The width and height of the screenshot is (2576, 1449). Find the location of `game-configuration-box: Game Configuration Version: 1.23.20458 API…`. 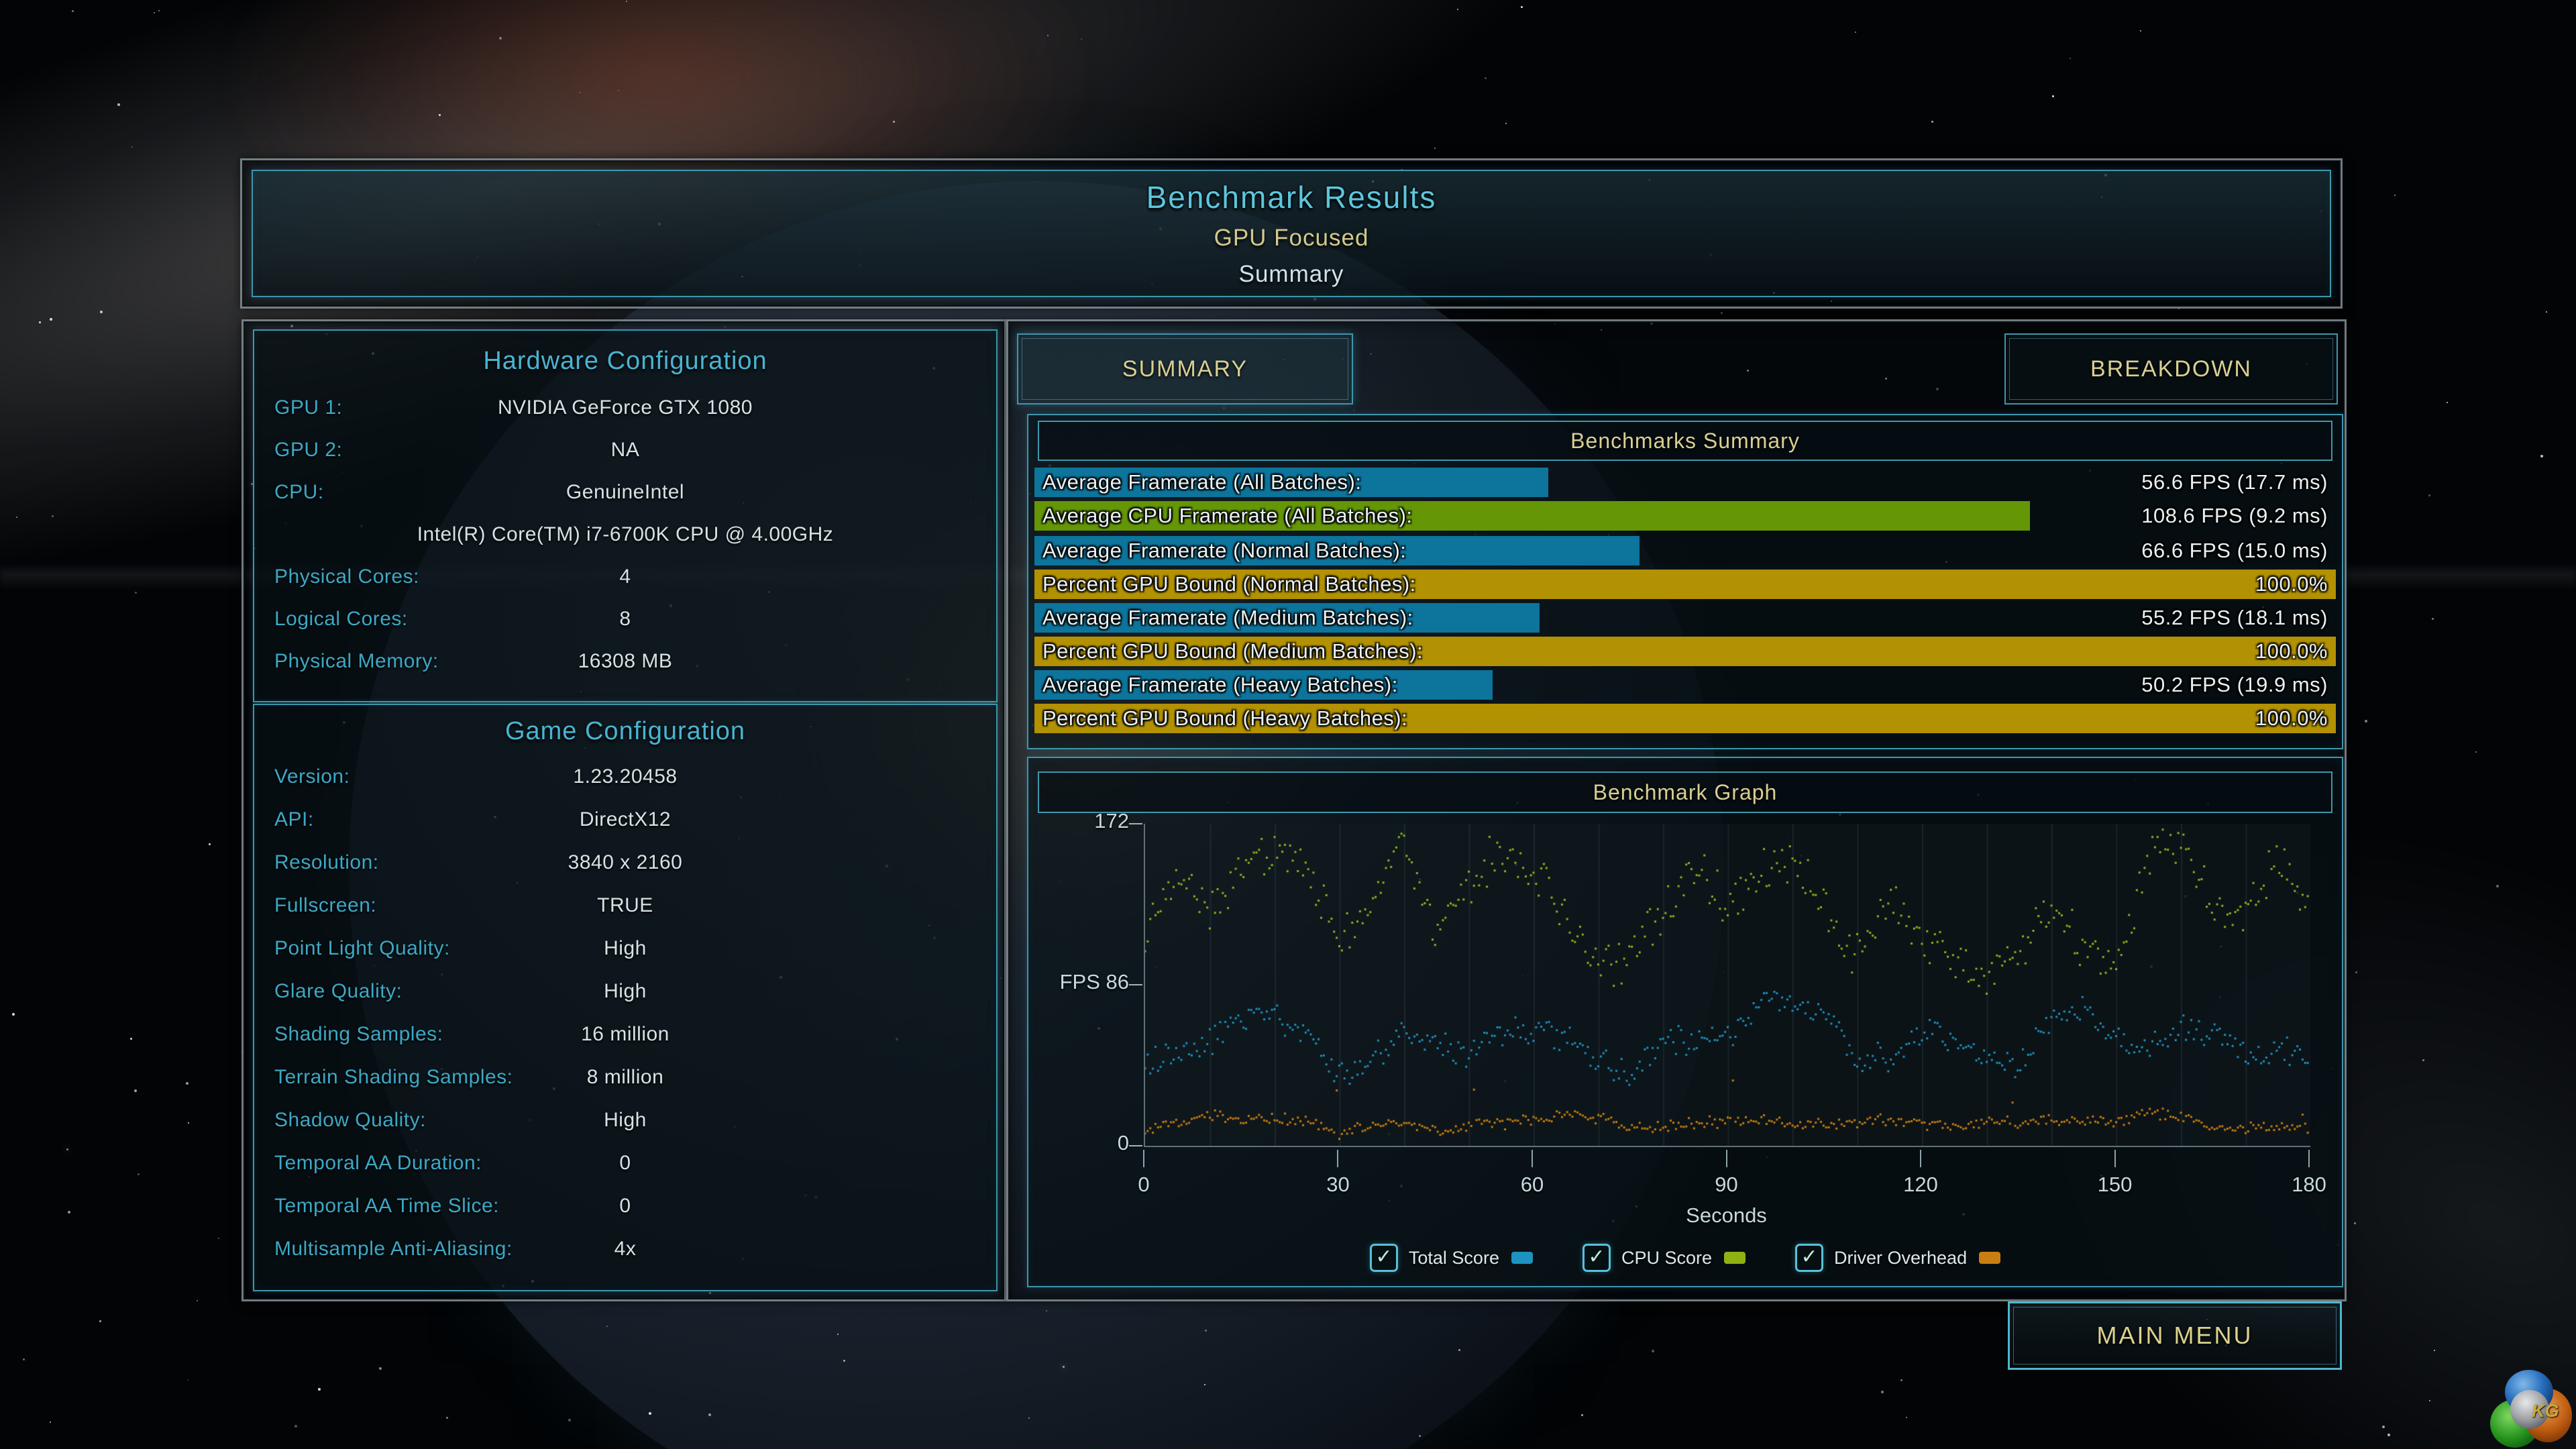

game-configuration-box: Game Configuration Version: 1.23.20458 API… is located at coordinates (625, 997).